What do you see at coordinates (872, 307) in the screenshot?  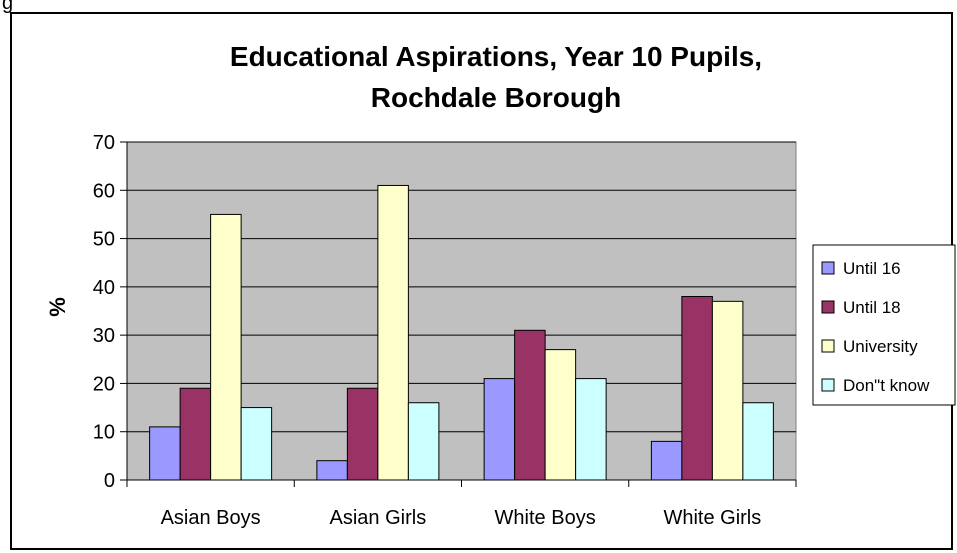 I see `legend-label: Until 18` at bounding box center [872, 307].